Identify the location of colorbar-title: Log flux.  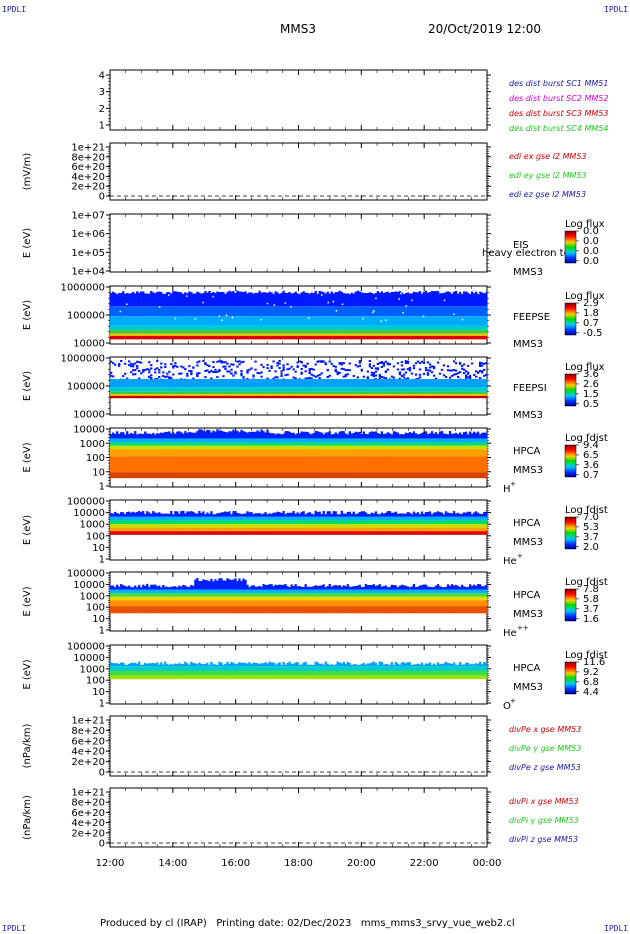
(585, 224).